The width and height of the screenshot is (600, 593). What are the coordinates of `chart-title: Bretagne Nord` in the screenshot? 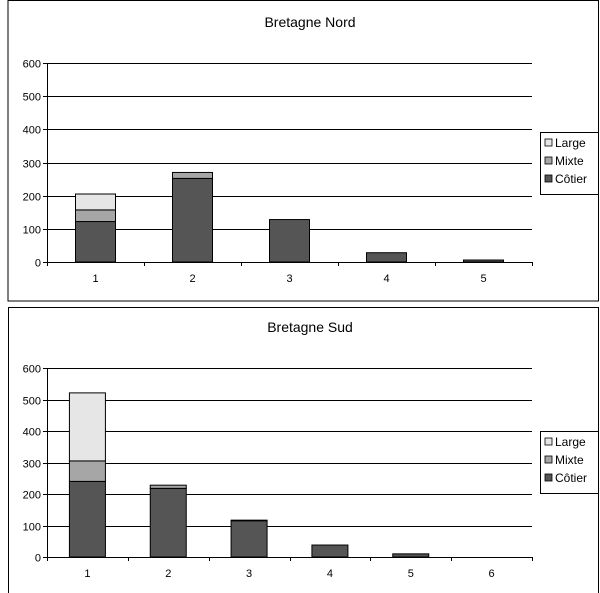 It's located at (309, 22).